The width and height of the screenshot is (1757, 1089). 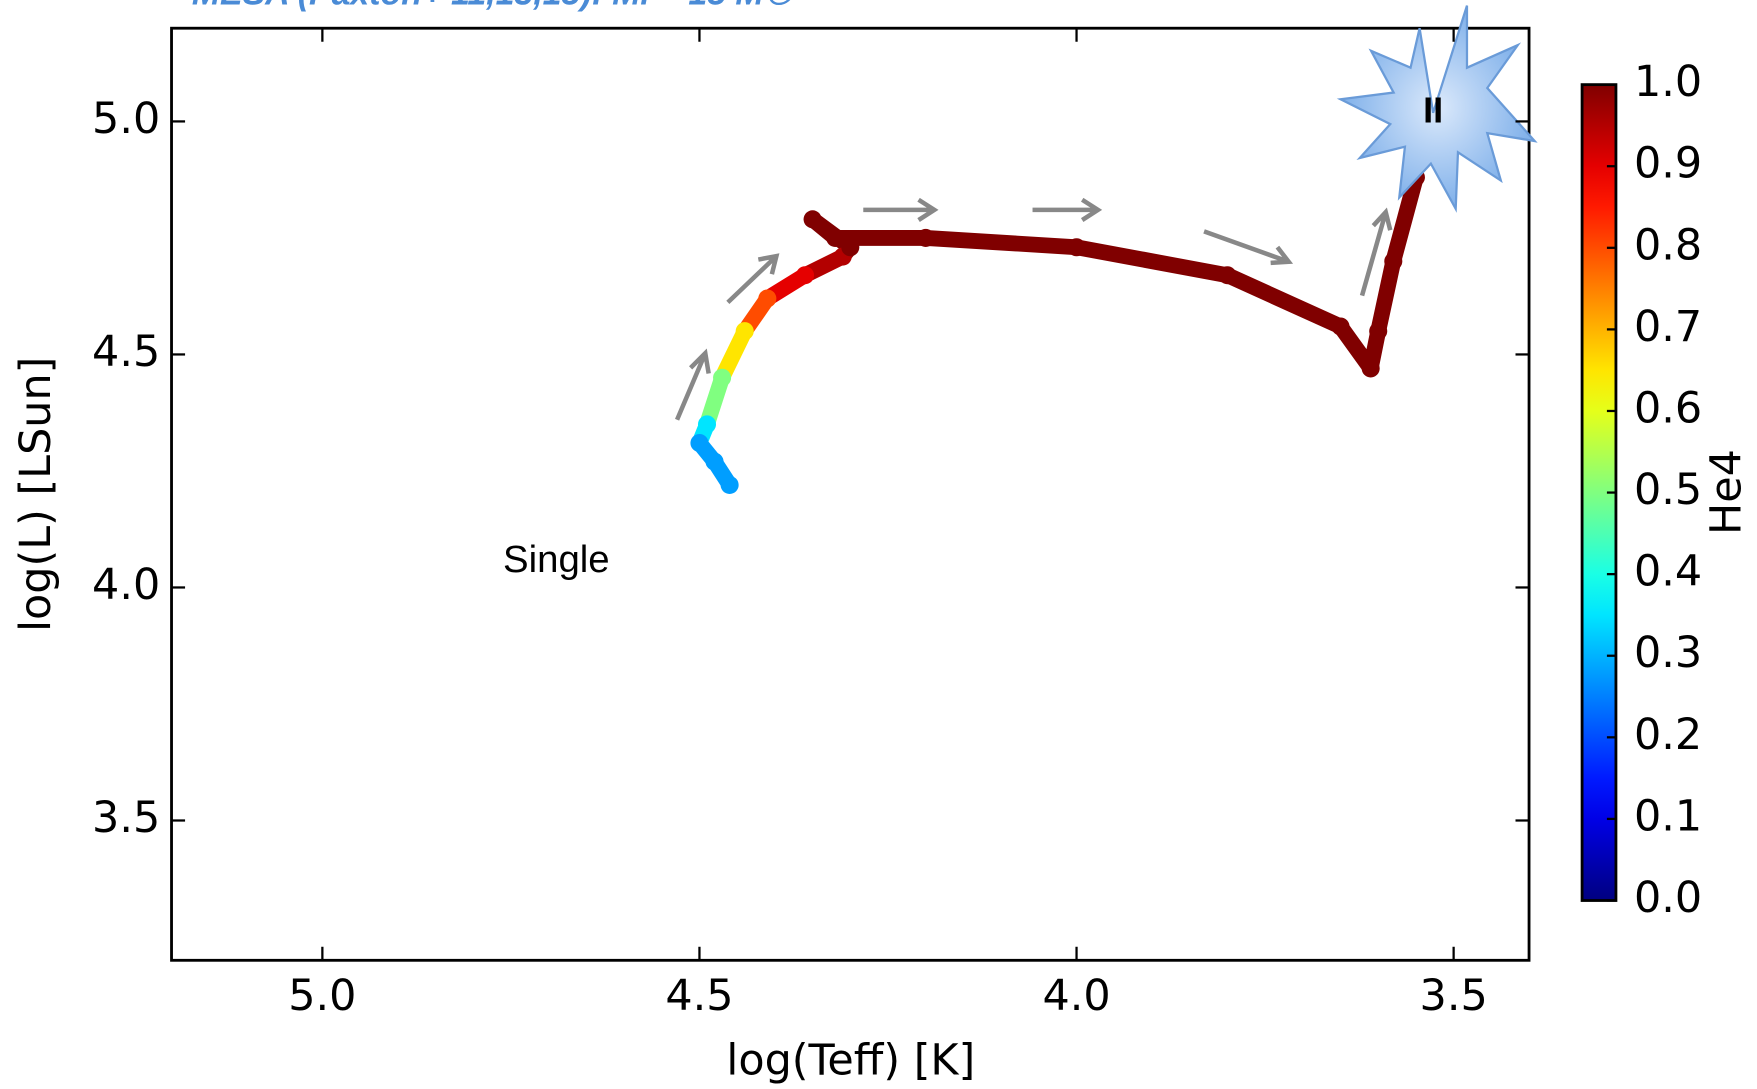 I want to click on annotation: II, so click(x=1433, y=109).